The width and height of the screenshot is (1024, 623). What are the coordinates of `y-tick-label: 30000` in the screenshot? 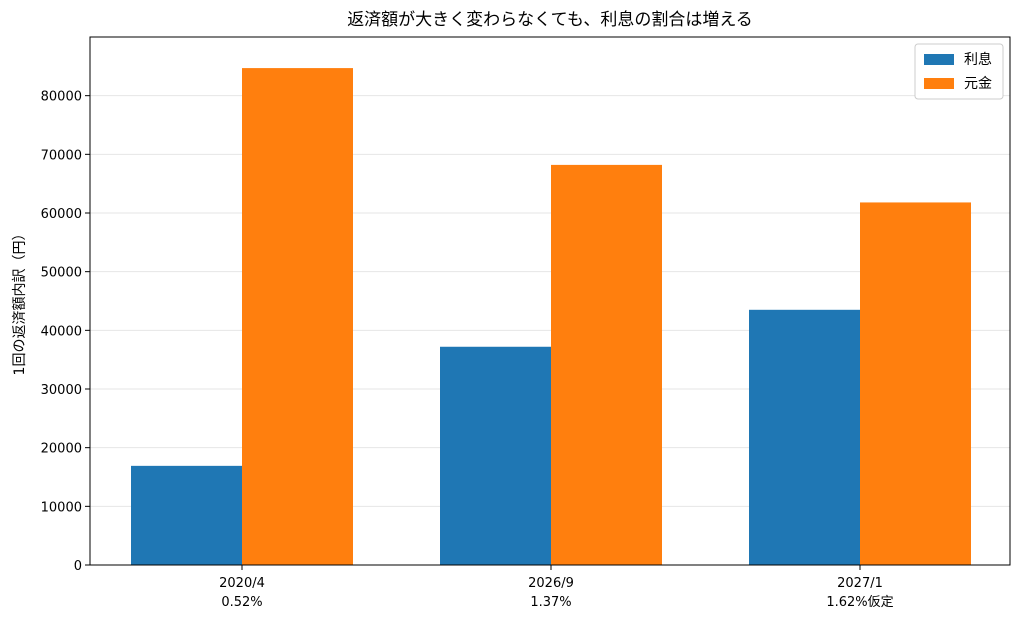 It's located at (61, 390).